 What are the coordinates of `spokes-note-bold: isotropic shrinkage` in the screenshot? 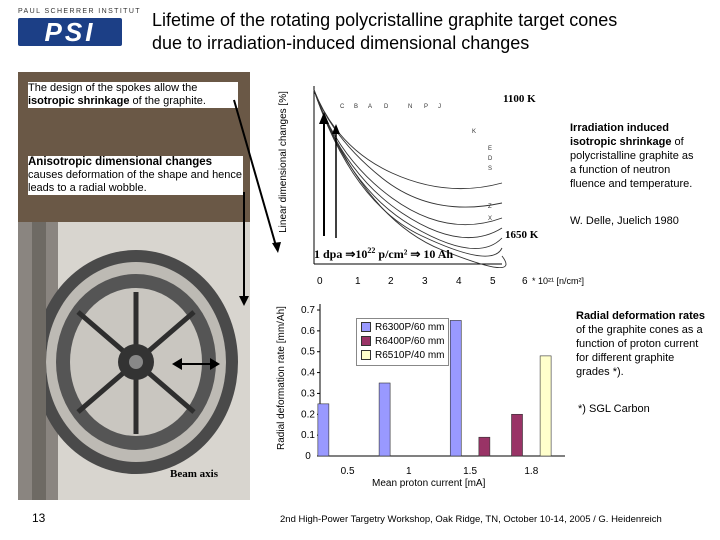 It's located at (79, 101).